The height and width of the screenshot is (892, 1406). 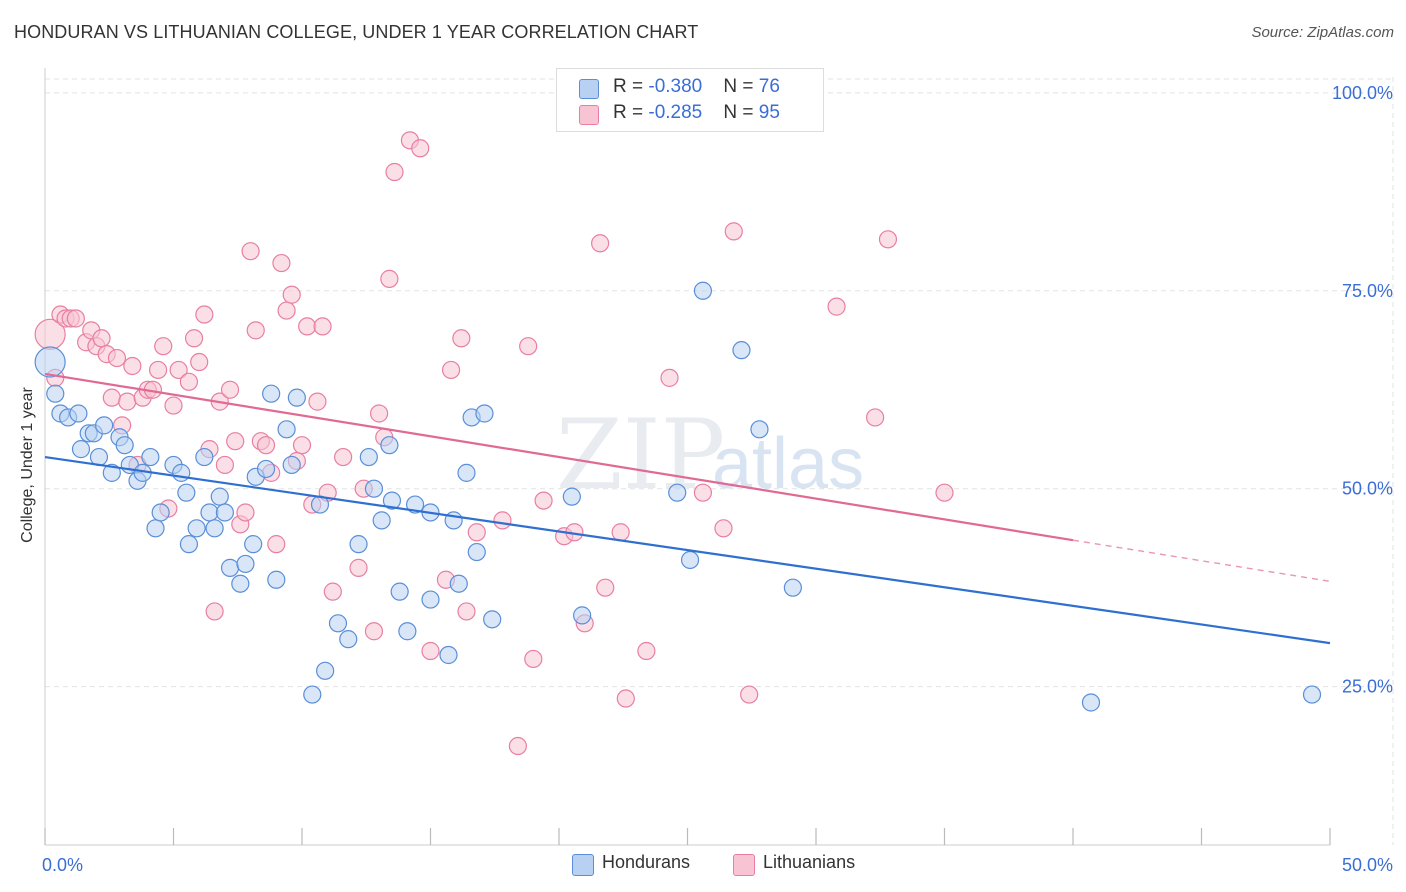 I want to click on y-tick-label-50: 50.0%, so click(x=1367, y=489).